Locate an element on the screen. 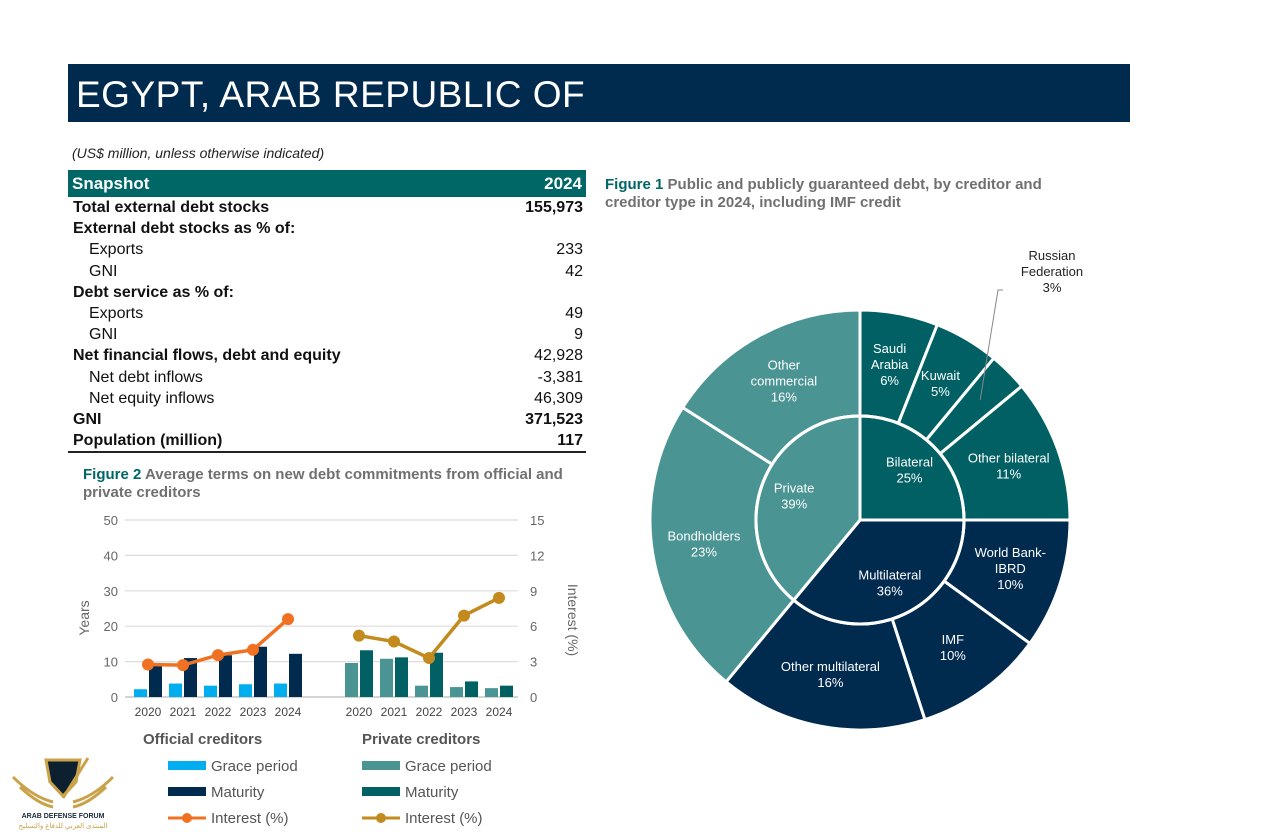  outer-slice-label: Russian Federation 3% is located at coordinates (1052, 271).